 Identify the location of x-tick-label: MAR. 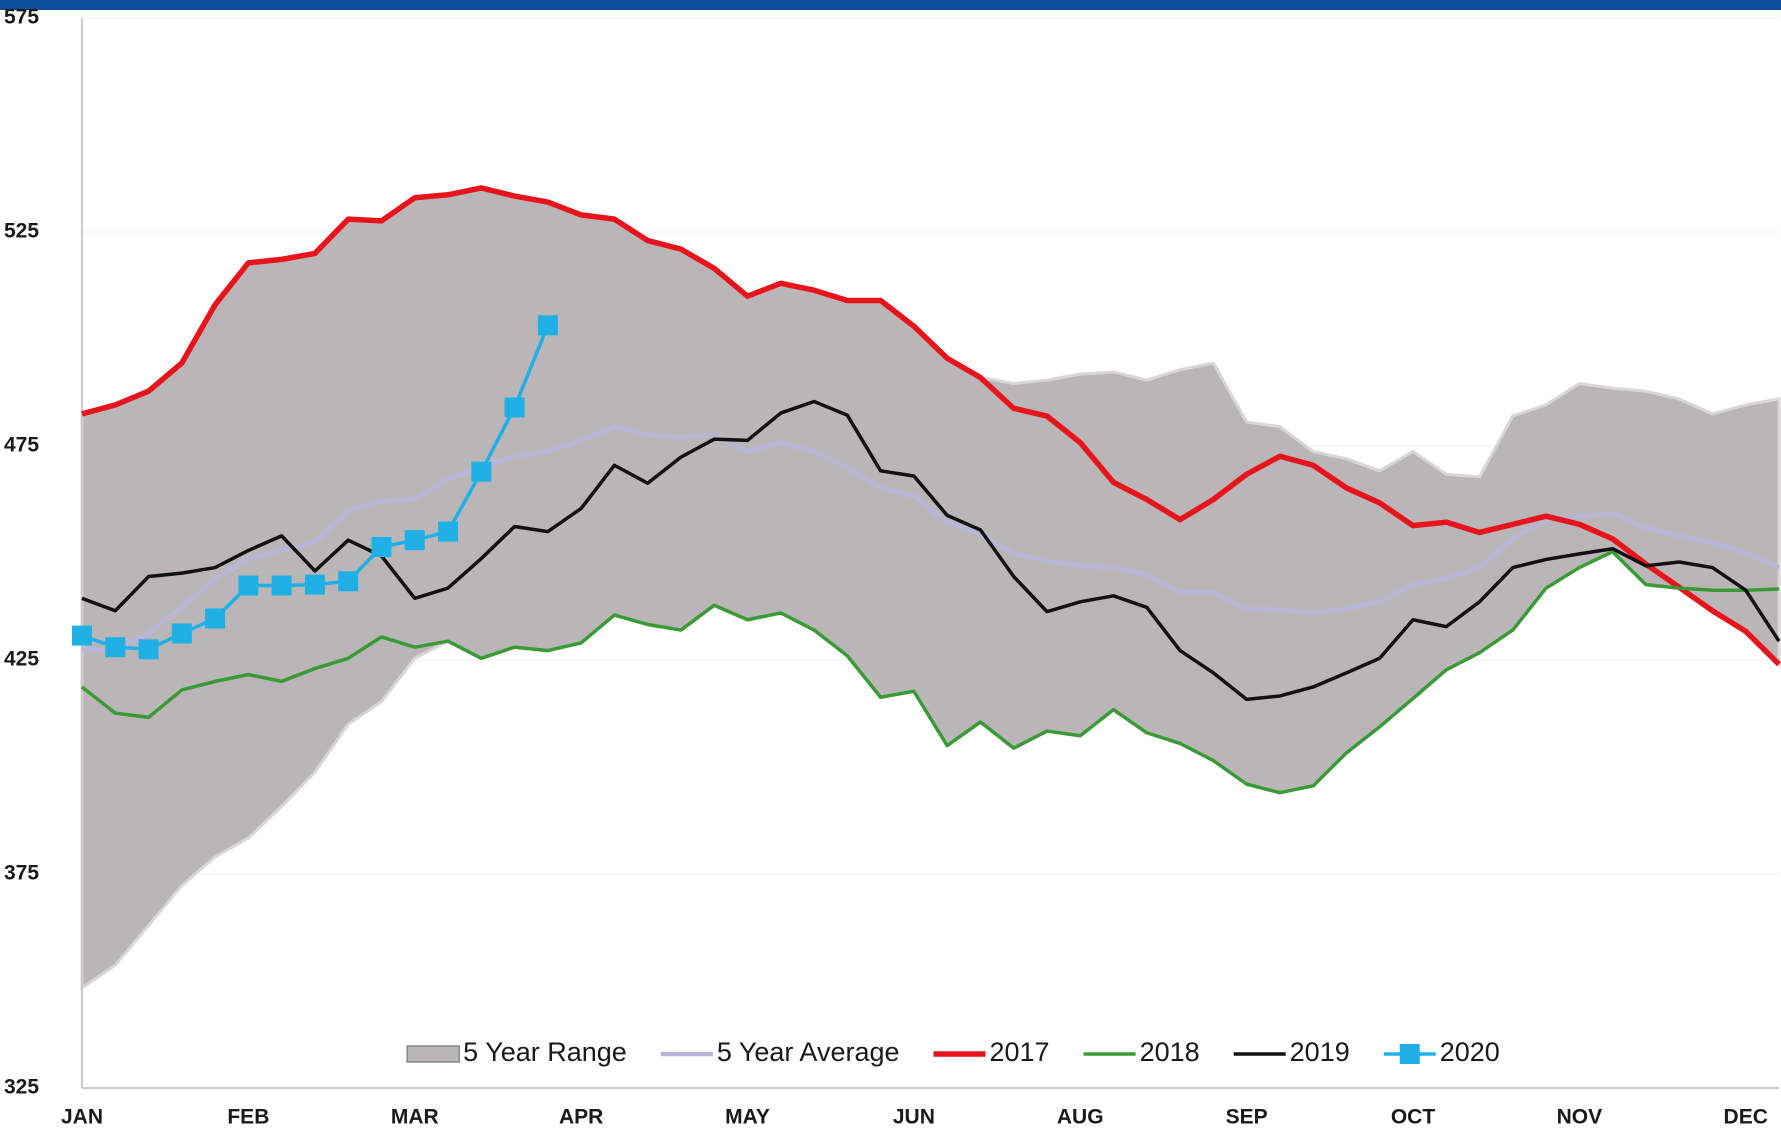
(415, 1117).